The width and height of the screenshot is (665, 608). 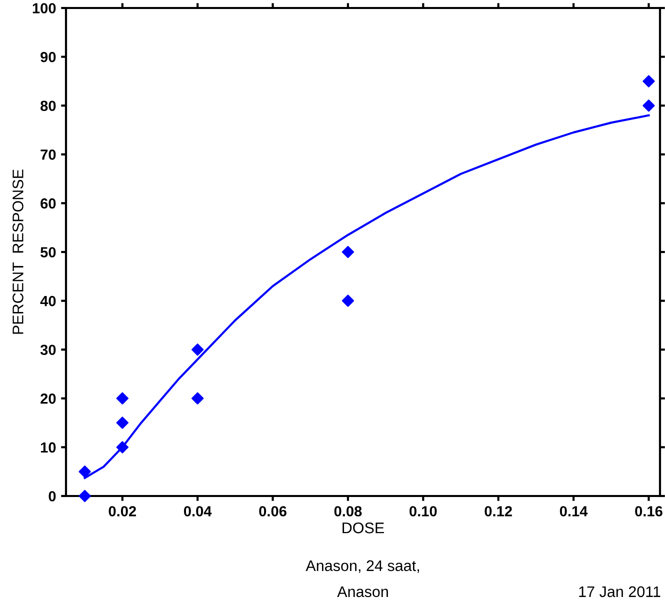 What do you see at coordinates (48, 203) in the screenshot?
I see `y-tick-label: 60` at bounding box center [48, 203].